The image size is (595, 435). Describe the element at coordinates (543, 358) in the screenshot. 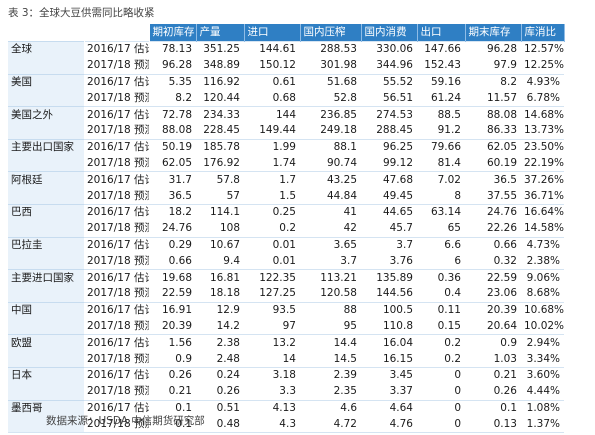

I see `value-cell: 3.34%` at that location.